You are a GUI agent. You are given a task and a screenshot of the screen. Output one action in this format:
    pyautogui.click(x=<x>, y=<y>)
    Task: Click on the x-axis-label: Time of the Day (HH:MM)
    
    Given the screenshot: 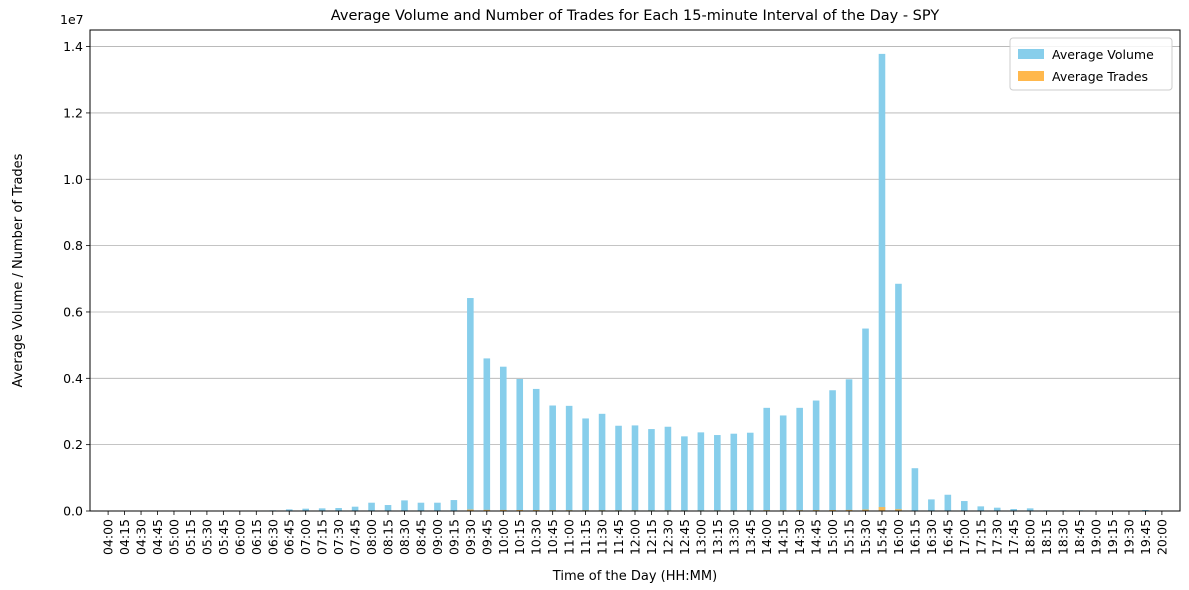 What is the action you would take?
    pyautogui.click(x=634, y=576)
    